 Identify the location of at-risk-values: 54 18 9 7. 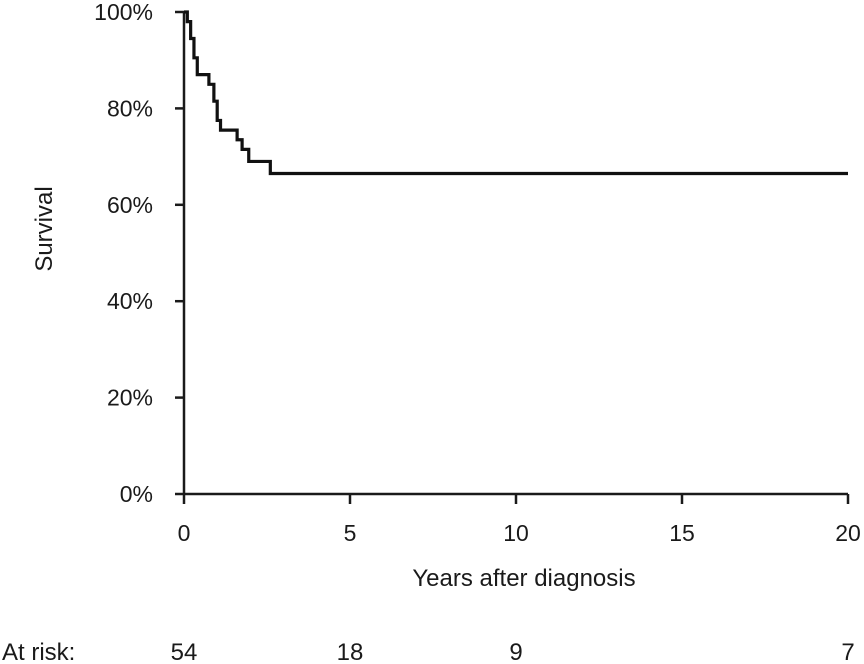
(513, 651).